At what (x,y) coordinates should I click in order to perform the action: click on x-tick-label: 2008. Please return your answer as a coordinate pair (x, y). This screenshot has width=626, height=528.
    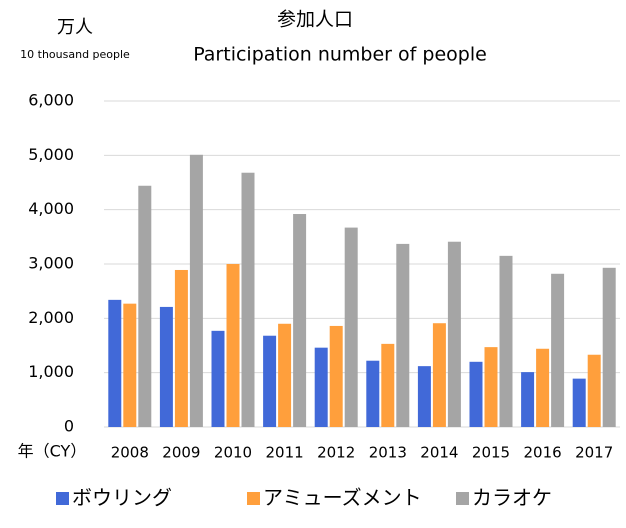
    Looking at the image, I should click on (130, 453).